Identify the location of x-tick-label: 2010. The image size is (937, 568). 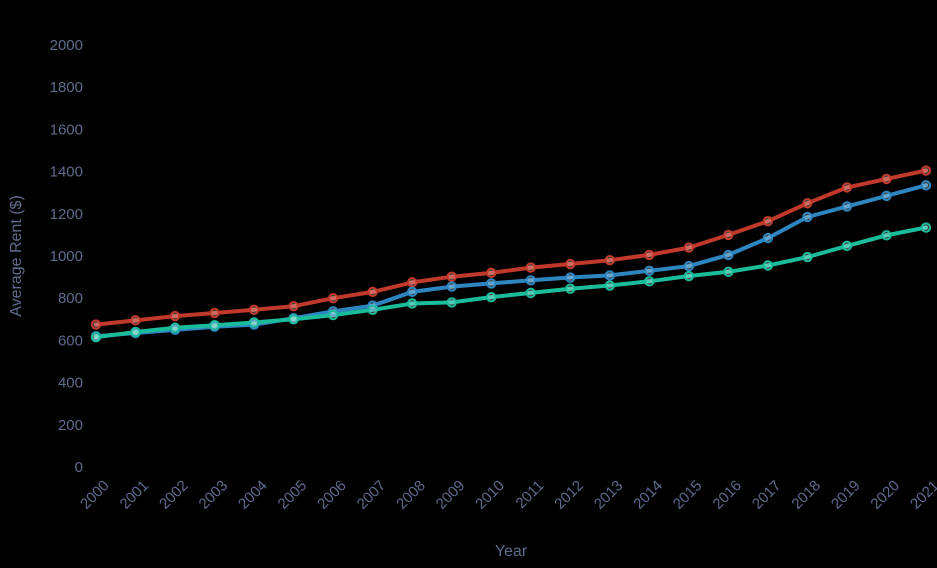
(490, 495).